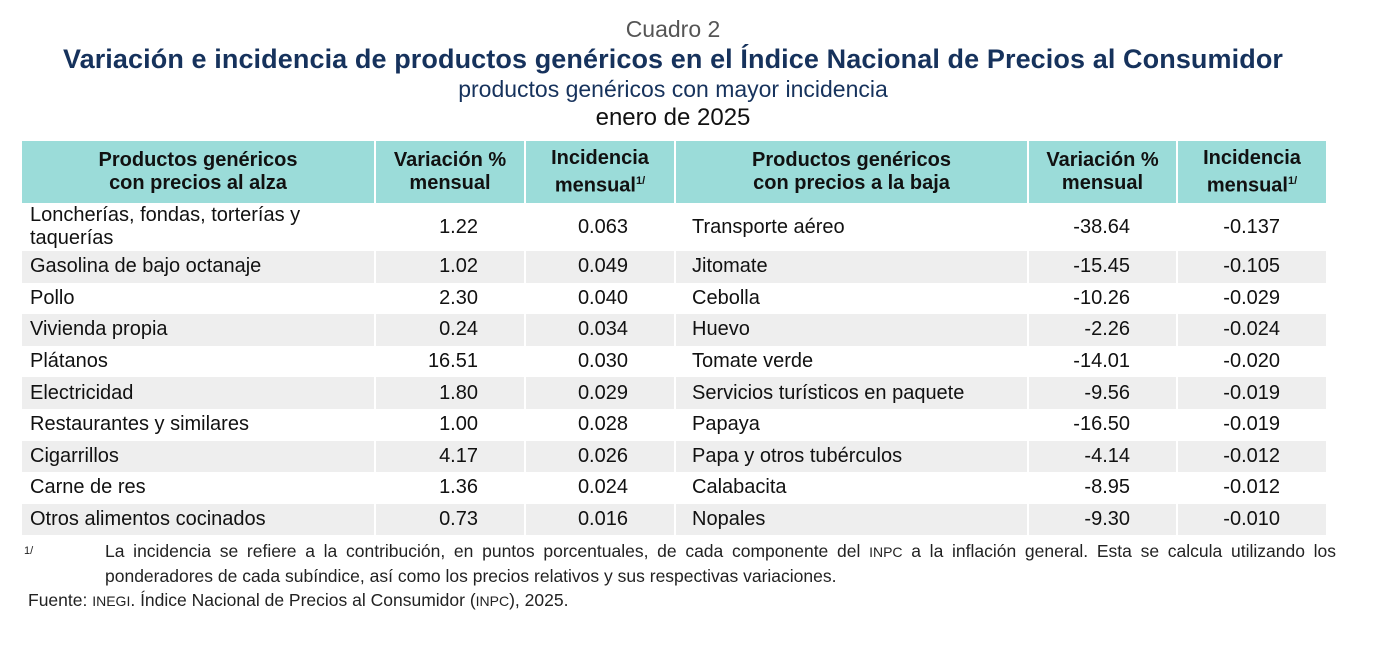 Image resolution: width=1378 pixels, height=652 pixels. I want to click on header-down-variation-line1: Variación %, so click(1102, 160).